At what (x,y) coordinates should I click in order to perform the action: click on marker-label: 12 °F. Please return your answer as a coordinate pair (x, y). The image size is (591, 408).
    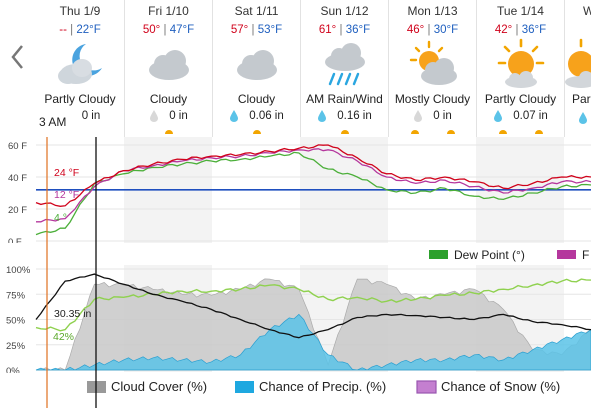
    Looking at the image, I should click on (66, 195).